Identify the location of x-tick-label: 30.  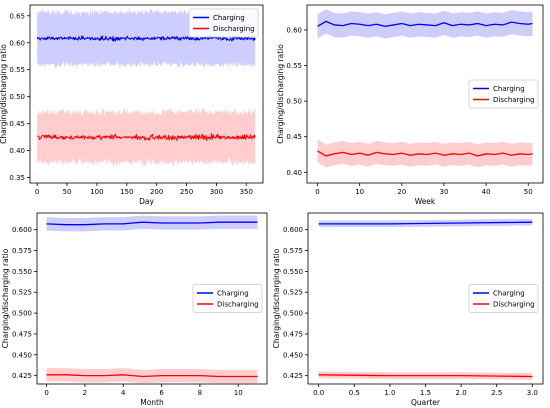
(444, 192).